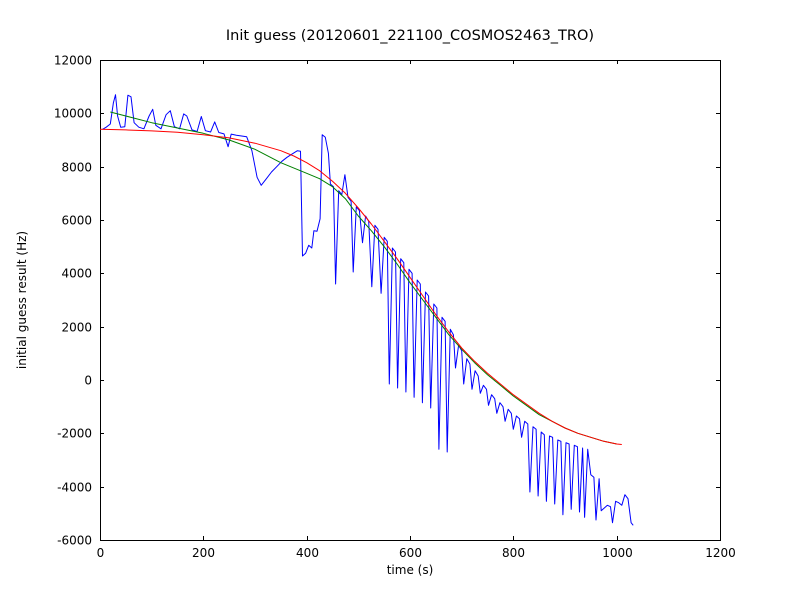  Describe the element at coordinates (74, 488) in the screenshot. I see `y-tick-label: -4000` at that location.